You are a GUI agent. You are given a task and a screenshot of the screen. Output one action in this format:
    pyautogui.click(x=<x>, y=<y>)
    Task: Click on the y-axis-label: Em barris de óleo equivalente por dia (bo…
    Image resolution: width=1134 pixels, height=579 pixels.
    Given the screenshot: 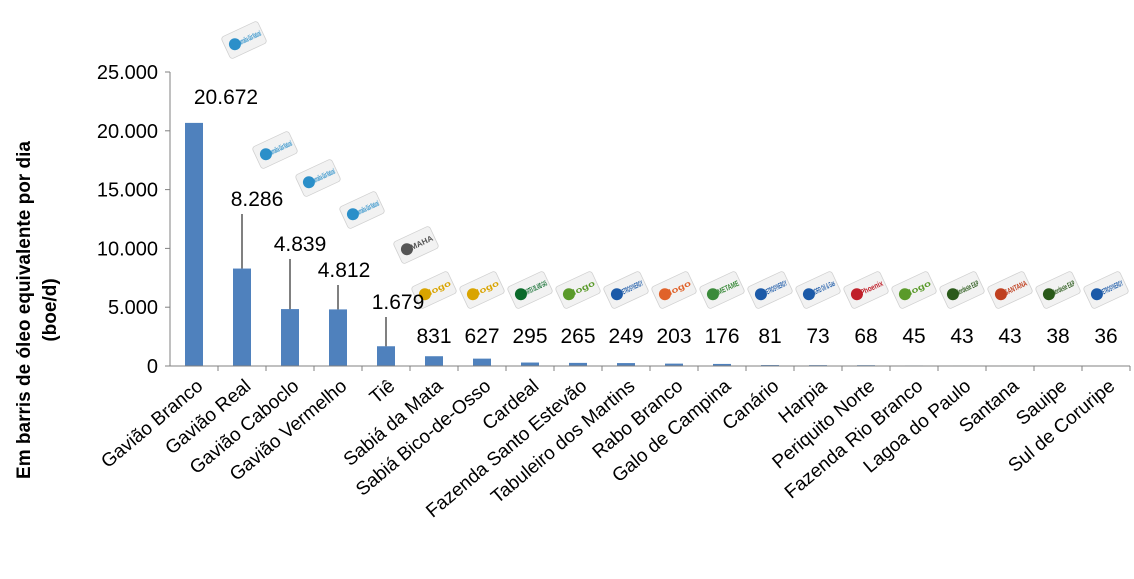 What is the action you would take?
    pyautogui.click(x=37, y=310)
    